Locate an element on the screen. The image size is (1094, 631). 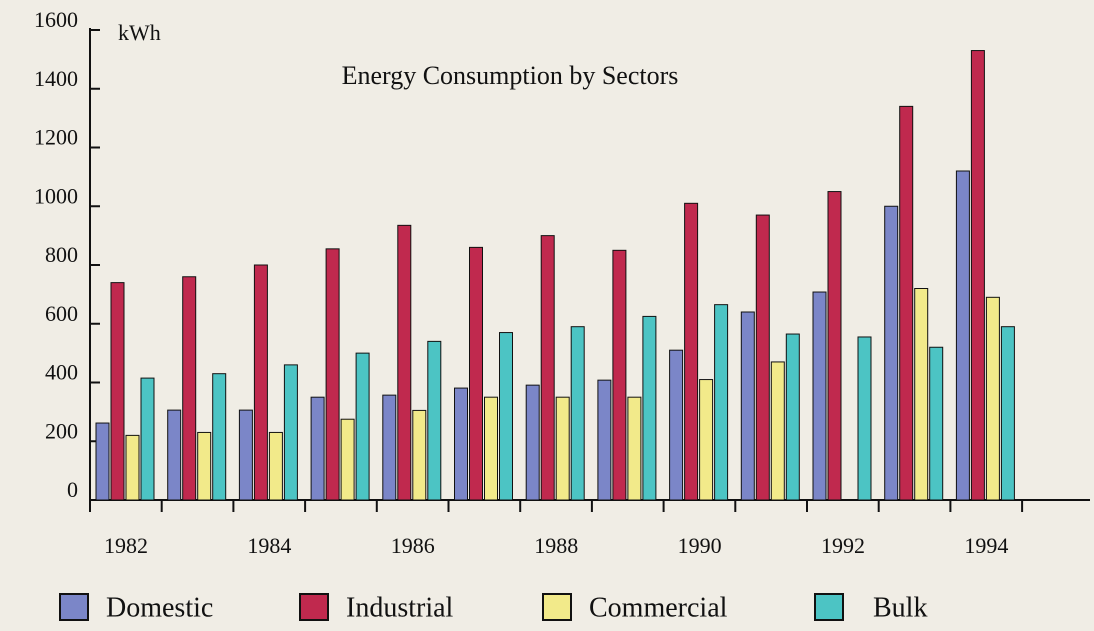
y-tick-label: 600 is located at coordinates (61, 313).